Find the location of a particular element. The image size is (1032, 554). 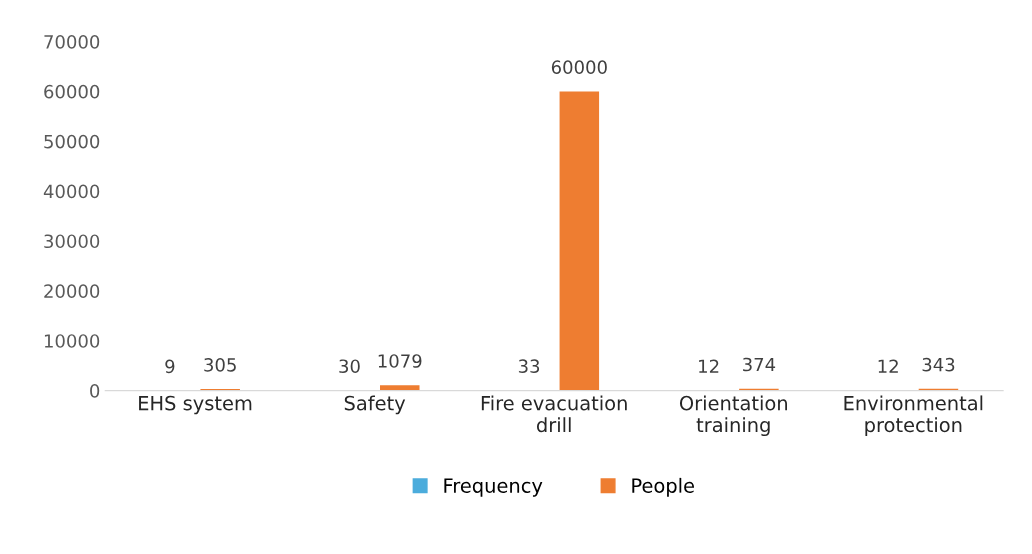

legend-label: Frequency is located at coordinates (493, 487).